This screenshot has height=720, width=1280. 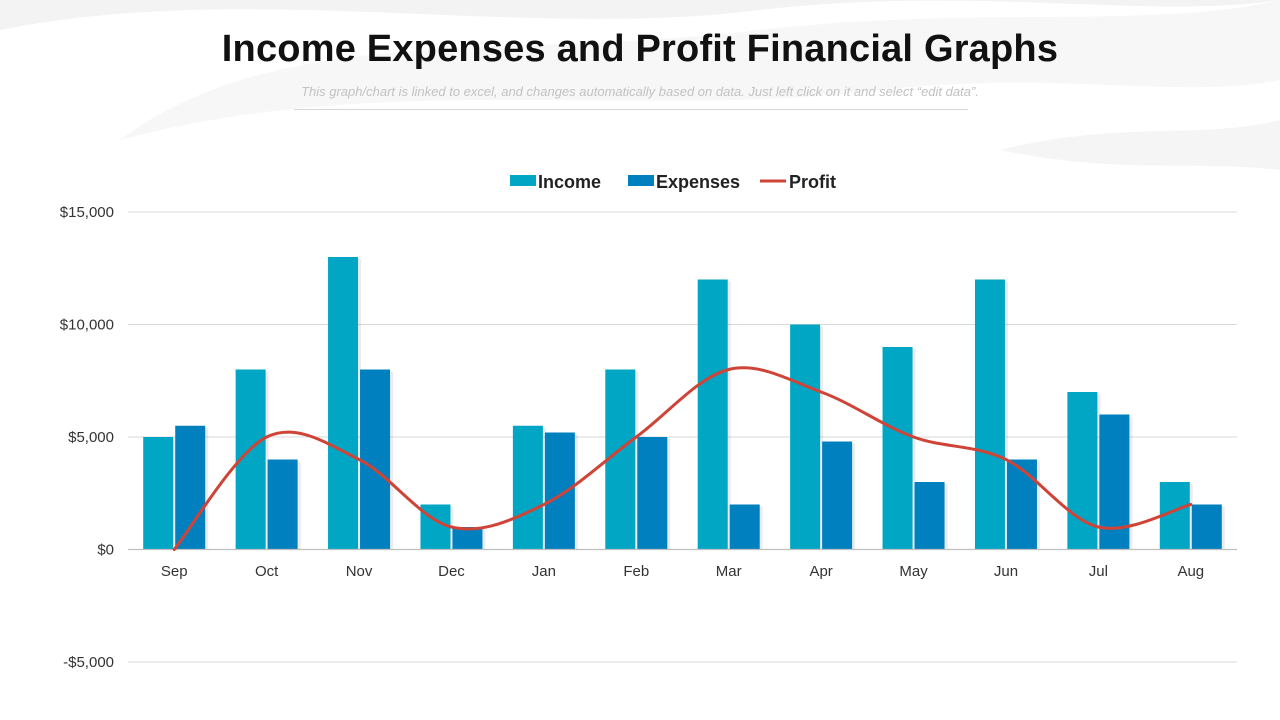 I want to click on x-tick-label: Nov, so click(x=359, y=571).